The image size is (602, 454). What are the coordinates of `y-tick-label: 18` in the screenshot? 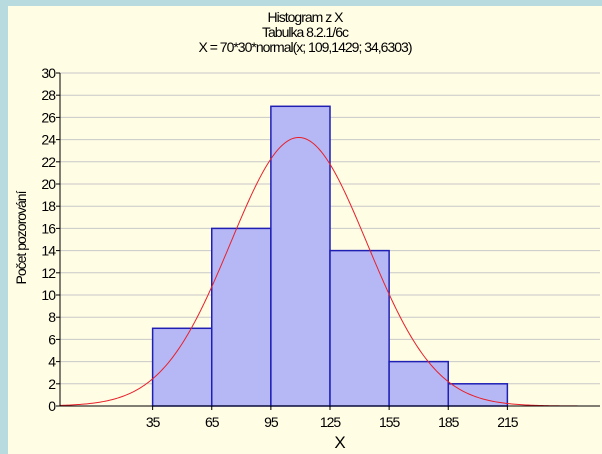 It's located at (48, 206).